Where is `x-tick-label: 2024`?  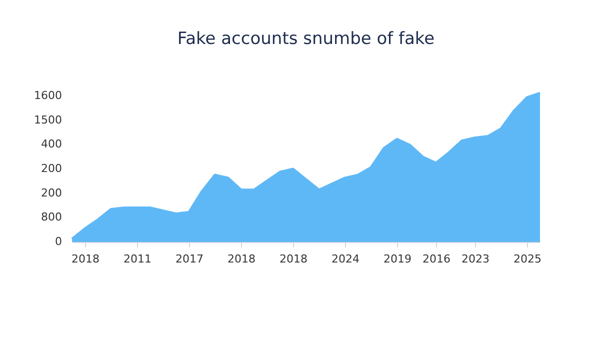 x-tick-label: 2024 is located at coordinates (346, 259).